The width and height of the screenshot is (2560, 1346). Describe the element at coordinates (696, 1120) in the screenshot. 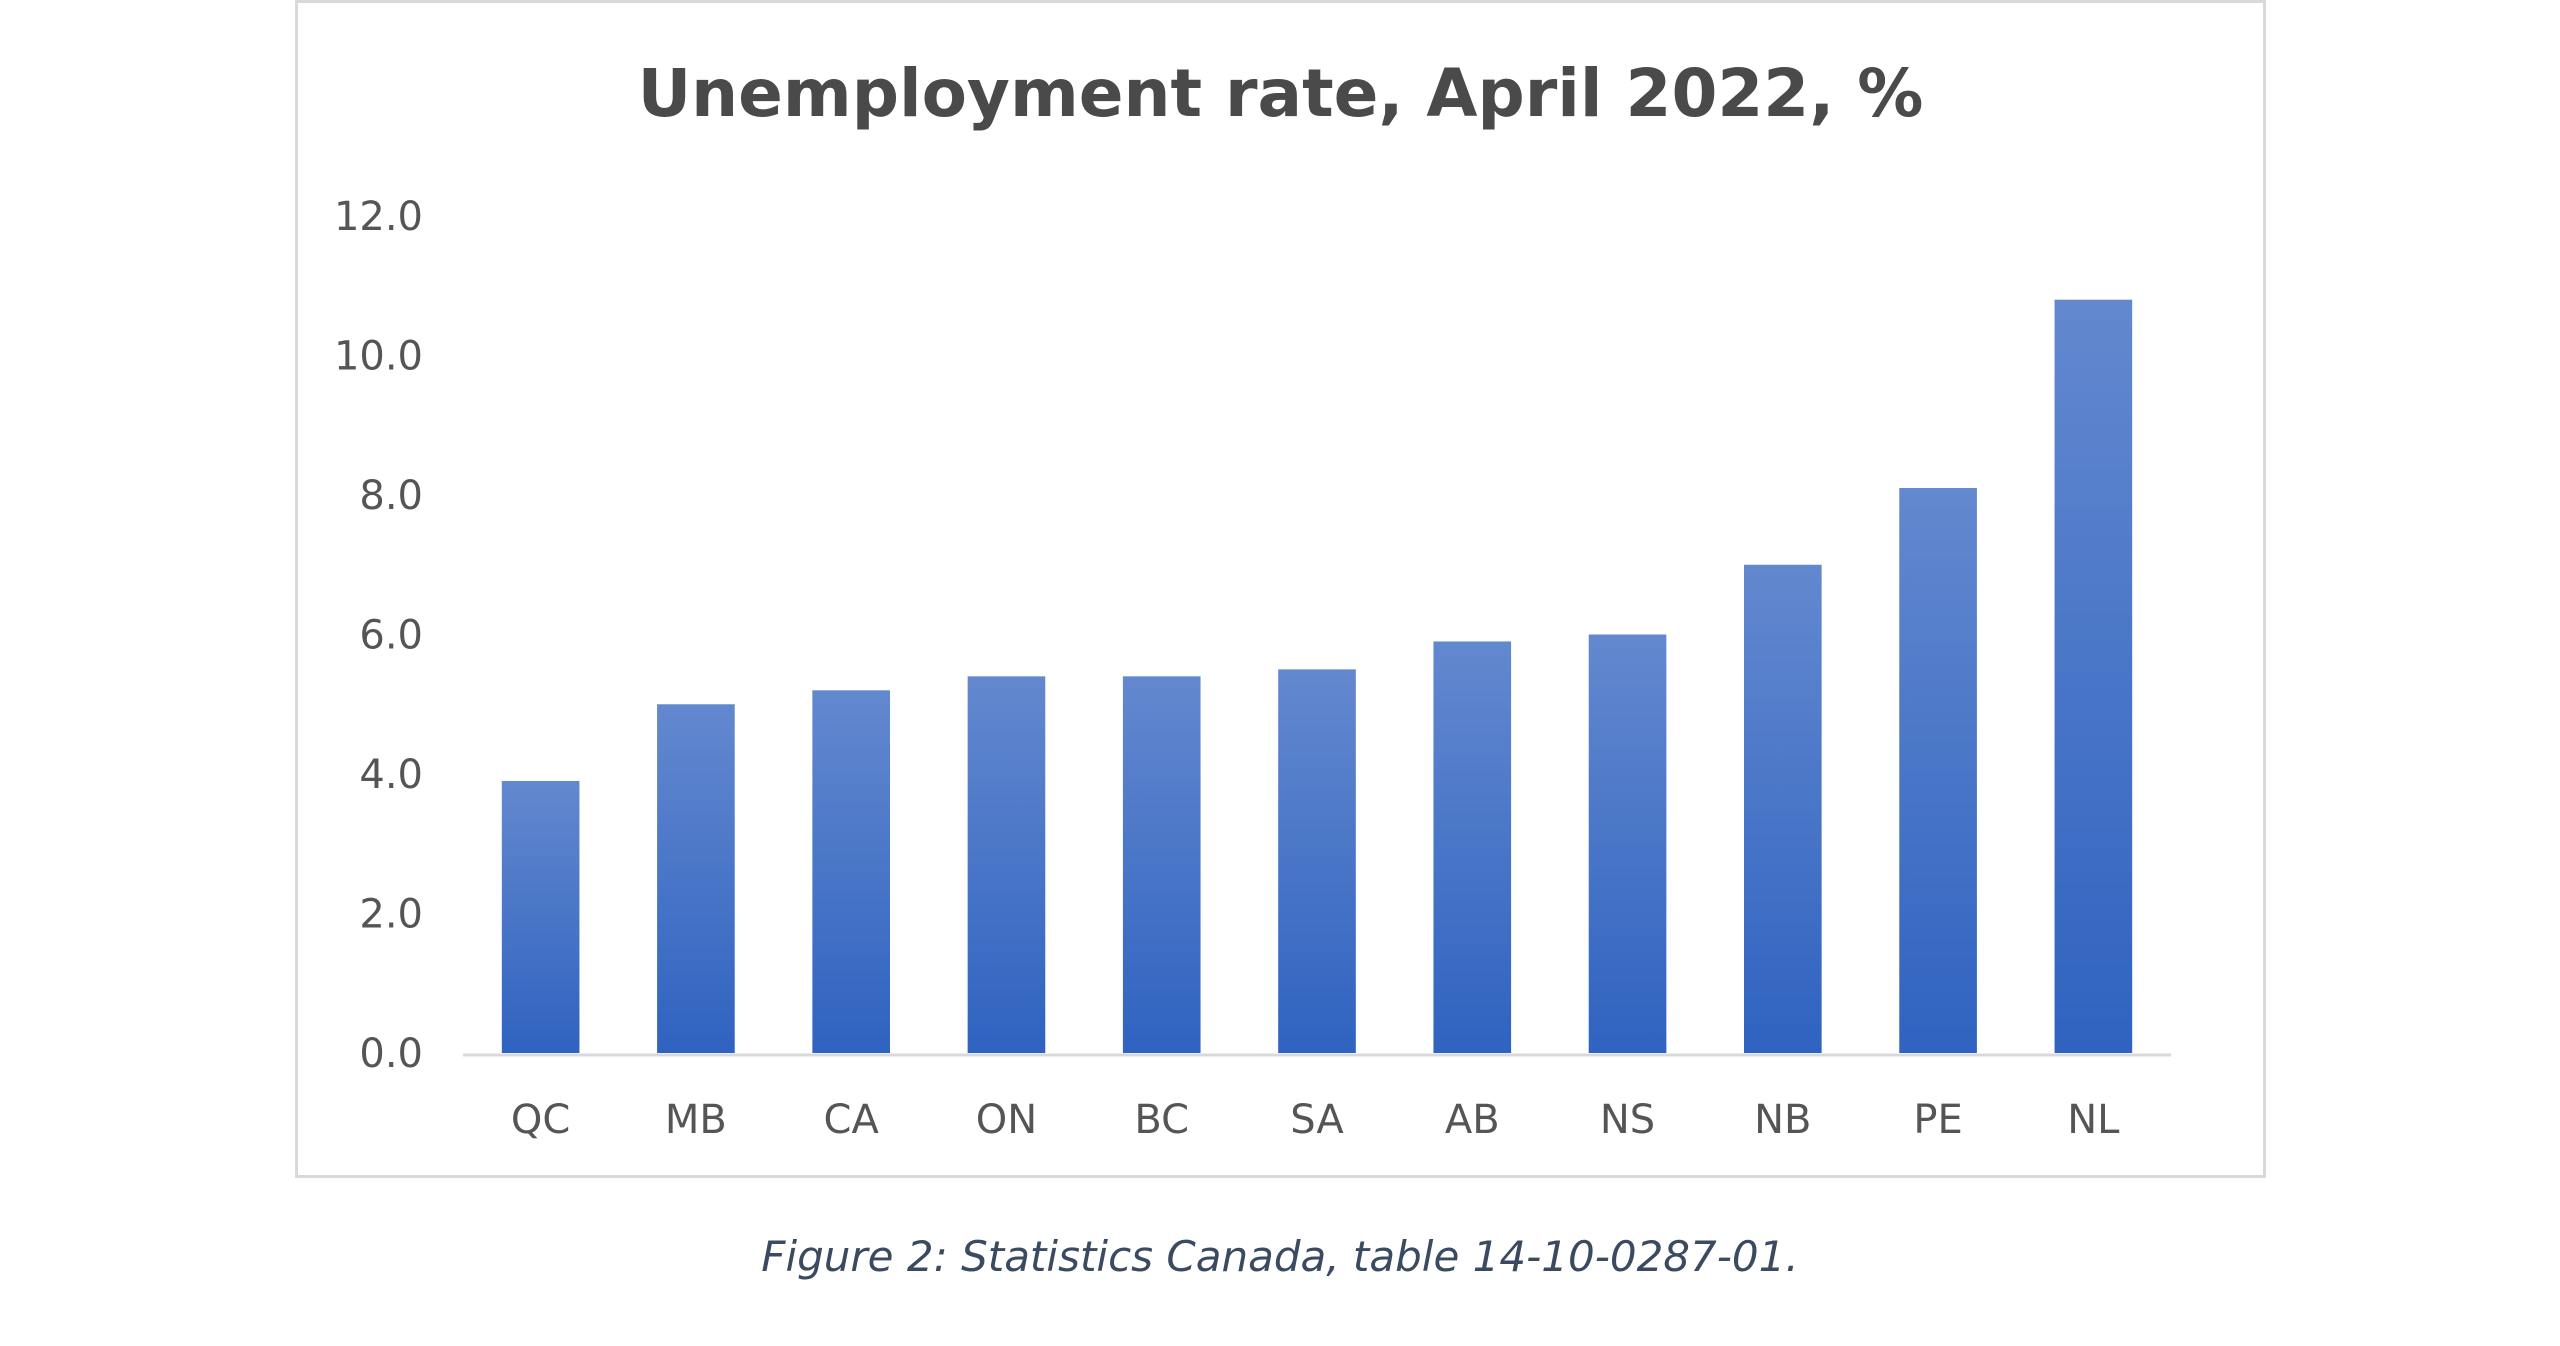

I see `x-tick-label: MB` at that location.